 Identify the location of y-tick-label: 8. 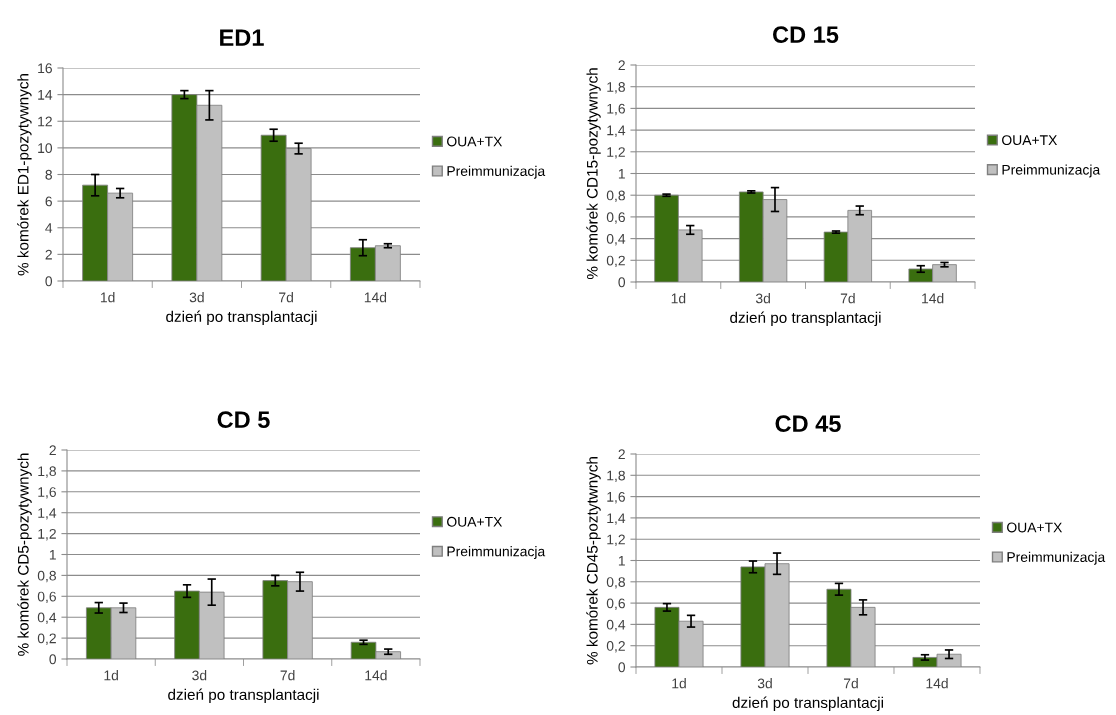
(48, 174).